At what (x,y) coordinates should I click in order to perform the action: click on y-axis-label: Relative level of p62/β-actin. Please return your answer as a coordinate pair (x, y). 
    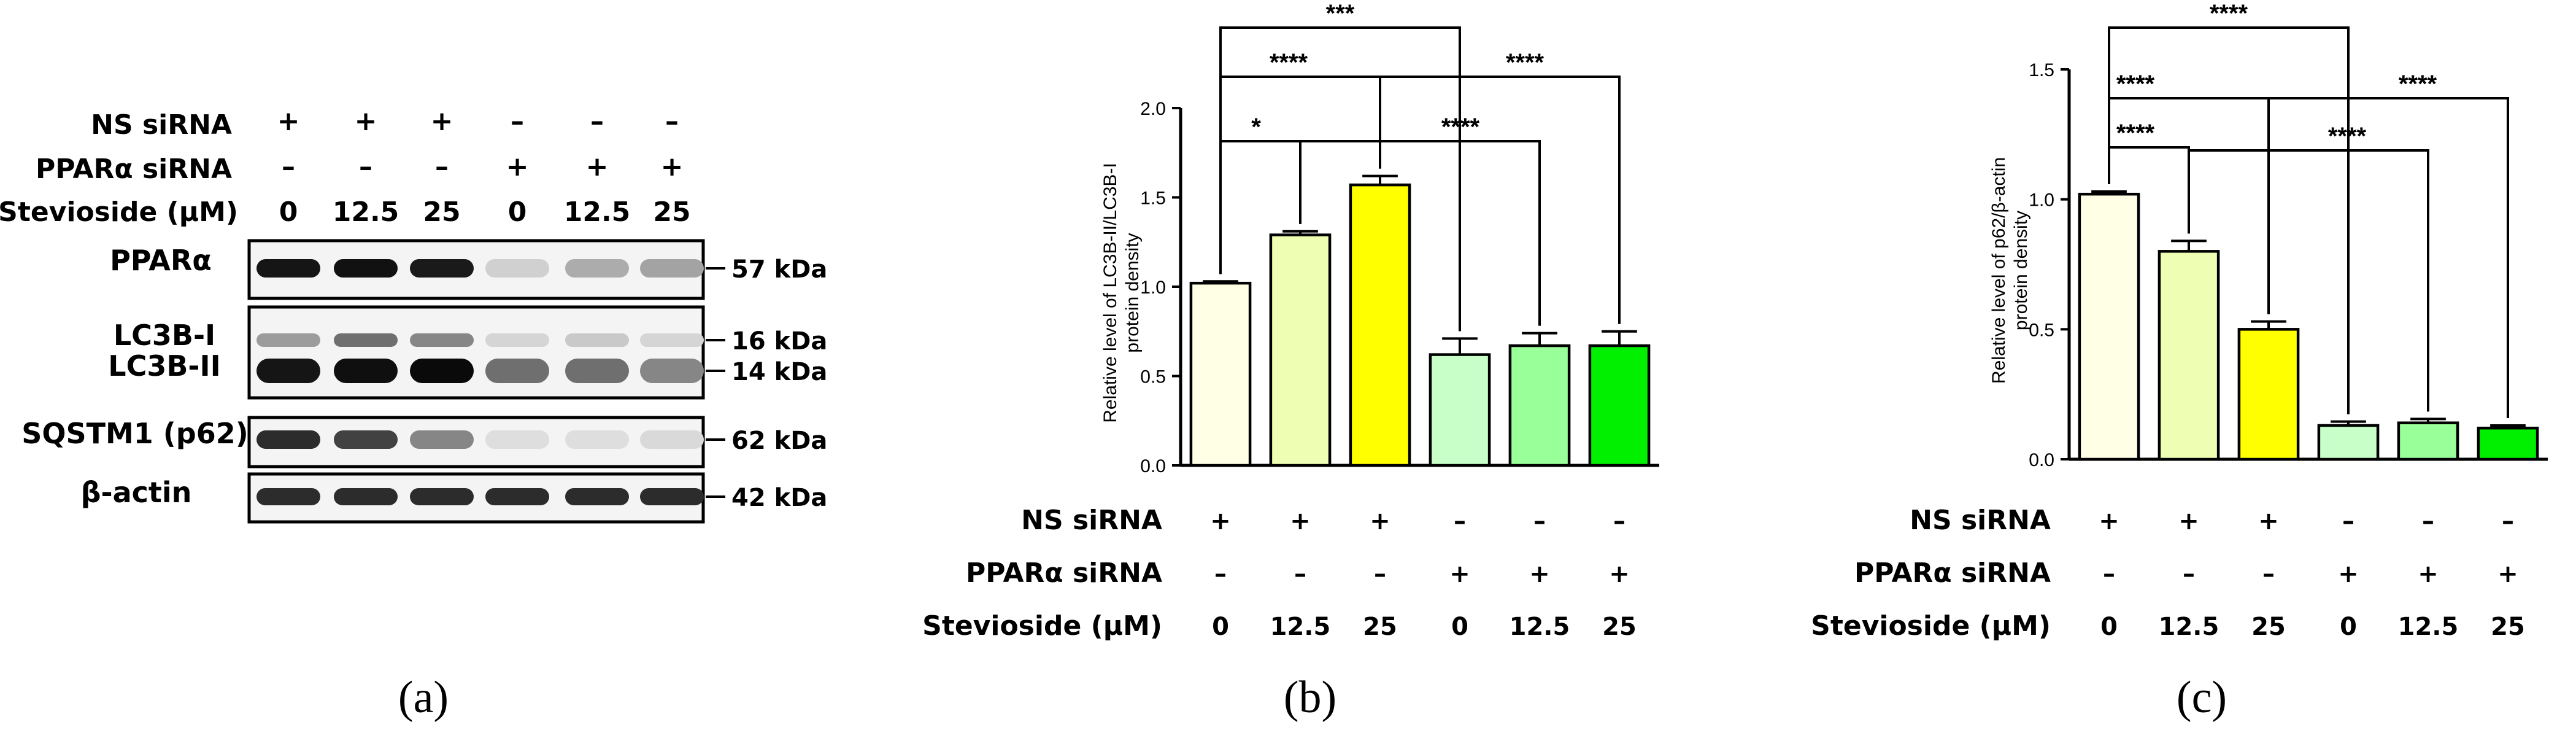
    Looking at the image, I should click on (1999, 270).